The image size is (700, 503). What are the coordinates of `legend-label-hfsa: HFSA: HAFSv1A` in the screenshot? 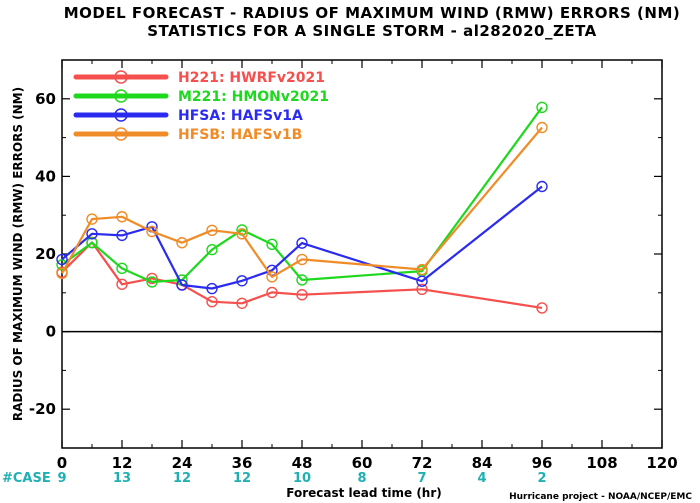 It's located at (240, 116).